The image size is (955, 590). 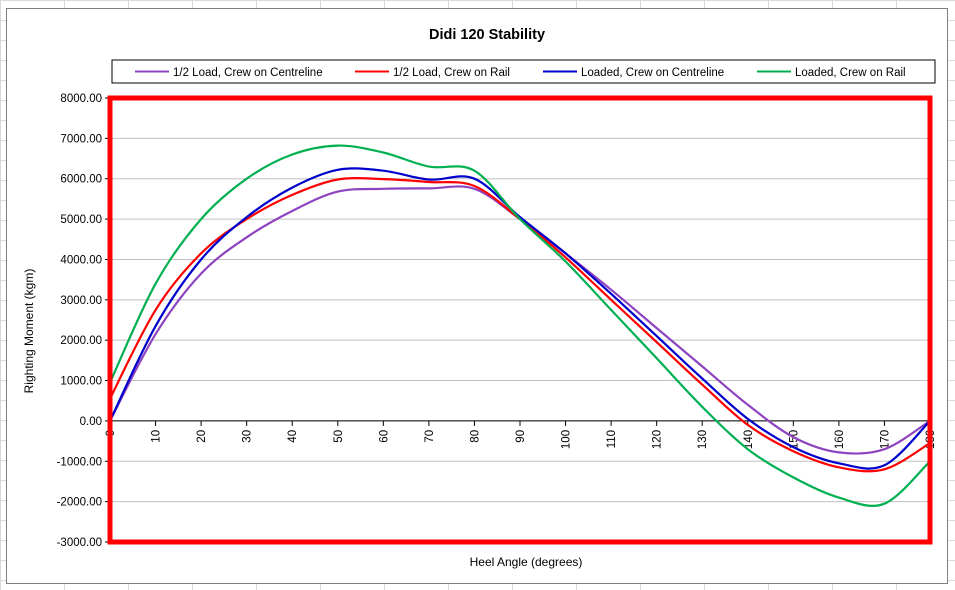 I want to click on legend-label-4: Loaded, Crew on Rail, so click(x=850, y=73).